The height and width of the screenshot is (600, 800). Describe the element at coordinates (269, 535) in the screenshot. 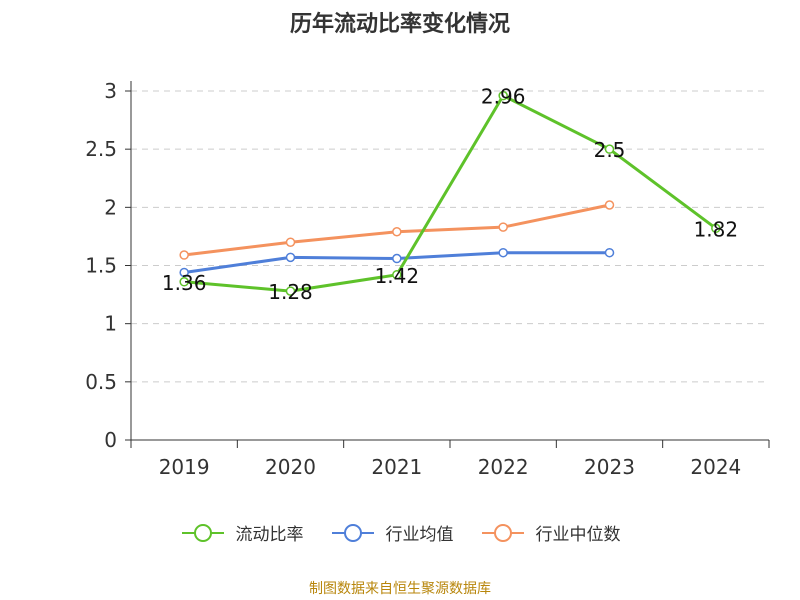

I see `legend-label: 流动比率` at that location.